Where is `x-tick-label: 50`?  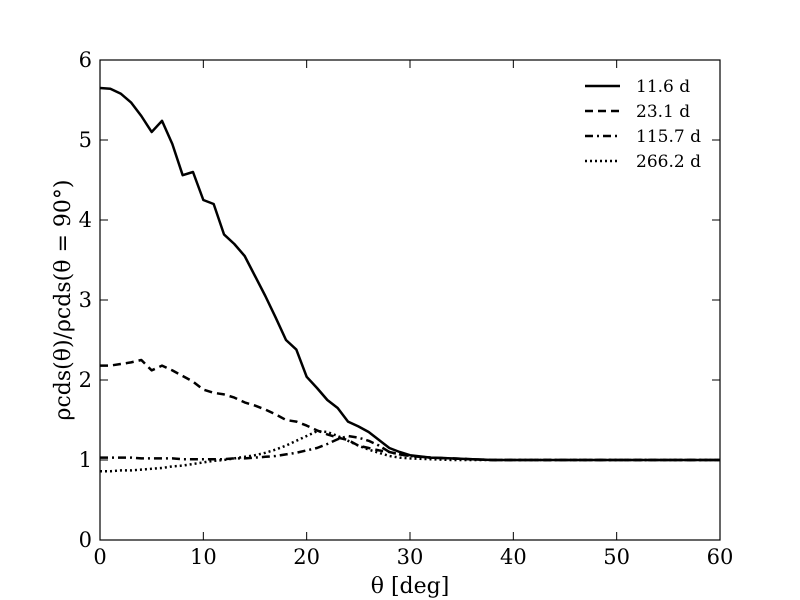
x-tick-label: 50 is located at coordinates (616, 557).